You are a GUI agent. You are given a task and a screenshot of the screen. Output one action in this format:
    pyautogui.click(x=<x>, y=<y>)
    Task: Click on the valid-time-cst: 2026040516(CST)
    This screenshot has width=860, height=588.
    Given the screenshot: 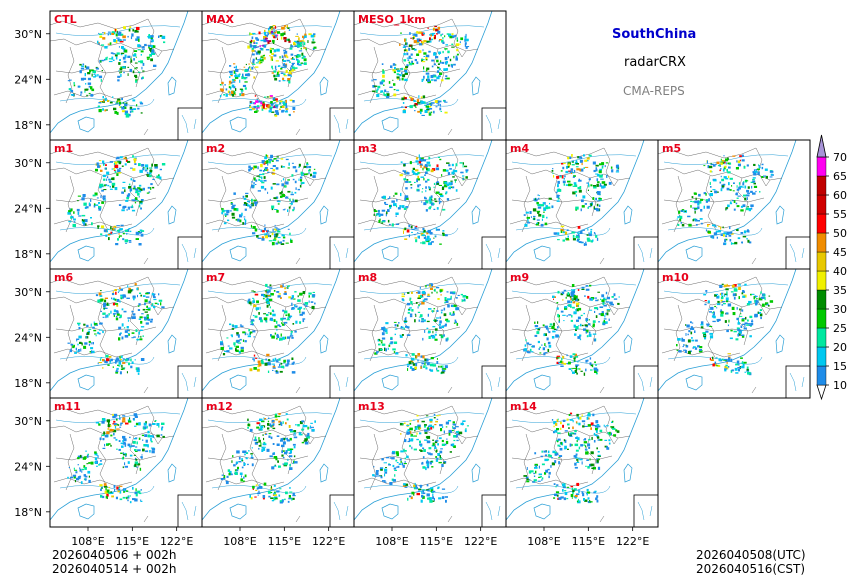 What is the action you would take?
    pyautogui.click(x=751, y=569)
    